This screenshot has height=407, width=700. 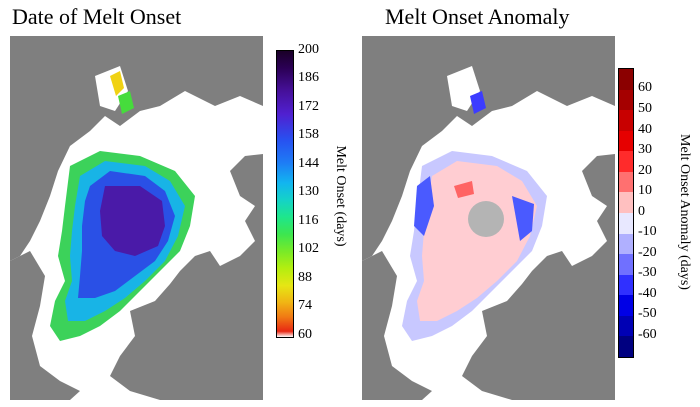 I want to click on anomaly-tick-60: 60, so click(x=645, y=87).